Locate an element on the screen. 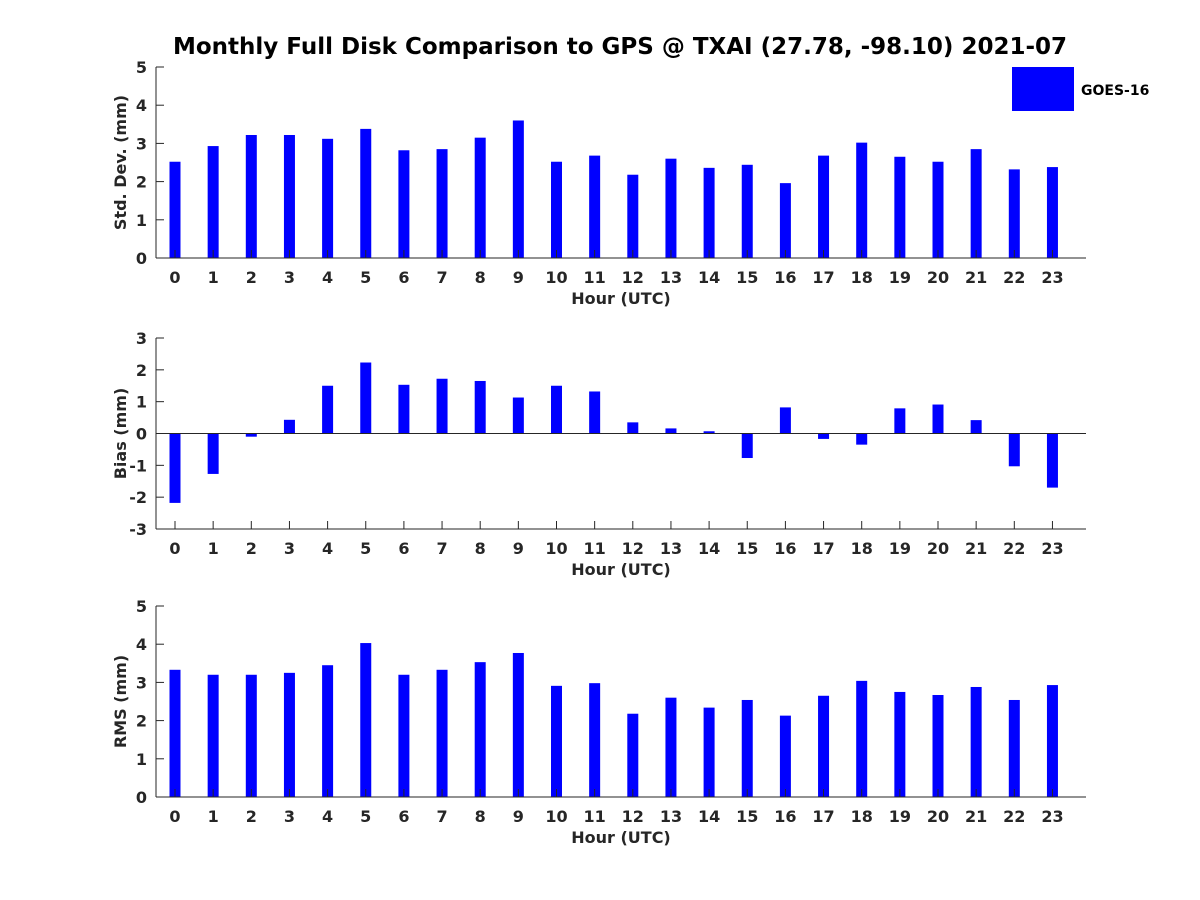 The width and height of the screenshot is (1200, 900). x-tick-label: 20 is located at coordinates (938, 277).